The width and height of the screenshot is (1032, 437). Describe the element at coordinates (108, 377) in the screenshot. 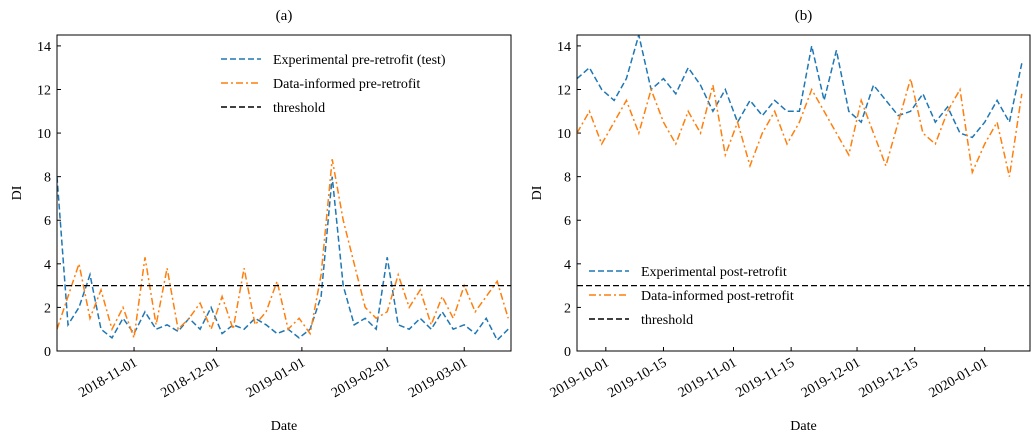

I see `x-tick-label: 2018-11-01` at that location.